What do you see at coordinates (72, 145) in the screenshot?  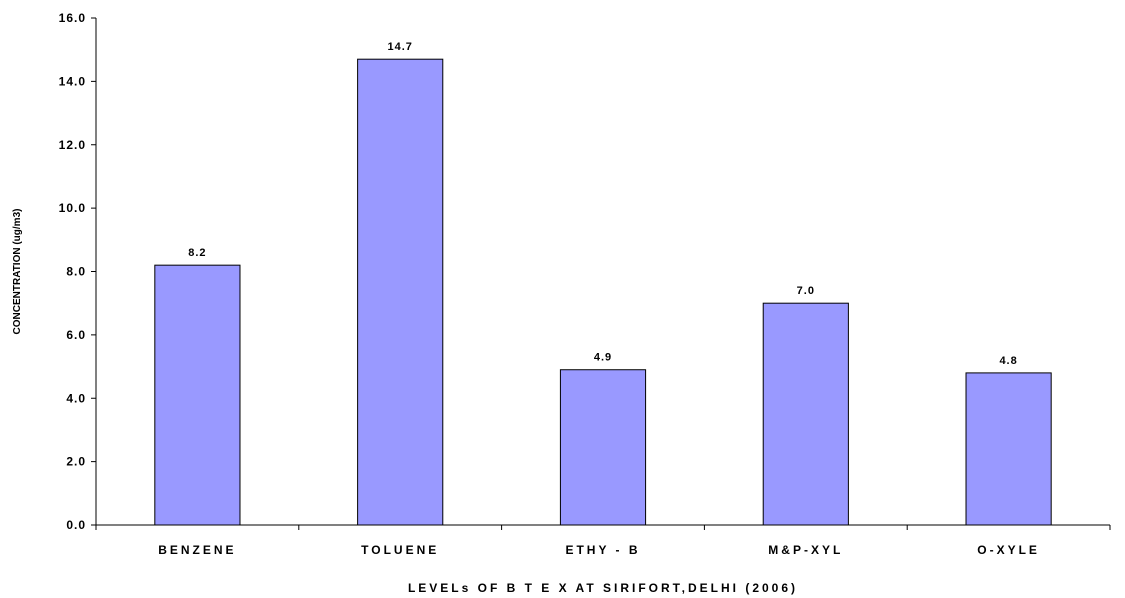 I see `y-tick-label: 12.0` at bounding box center [72, 145].